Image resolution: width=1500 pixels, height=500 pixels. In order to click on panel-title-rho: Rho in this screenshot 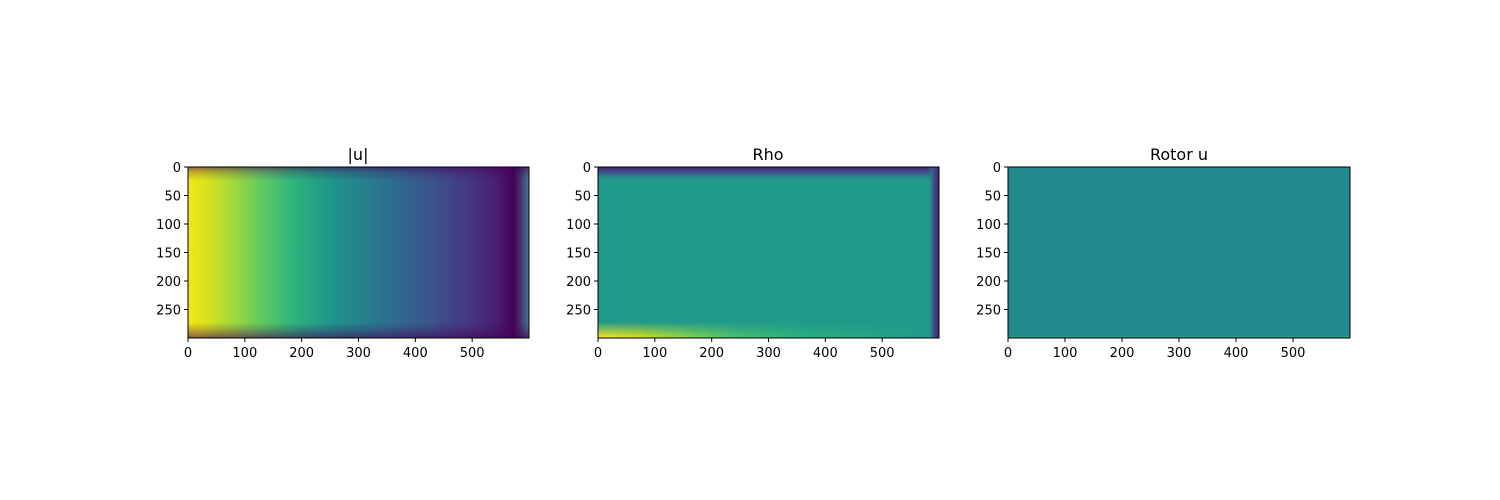, I will do `click(767, 154)`.